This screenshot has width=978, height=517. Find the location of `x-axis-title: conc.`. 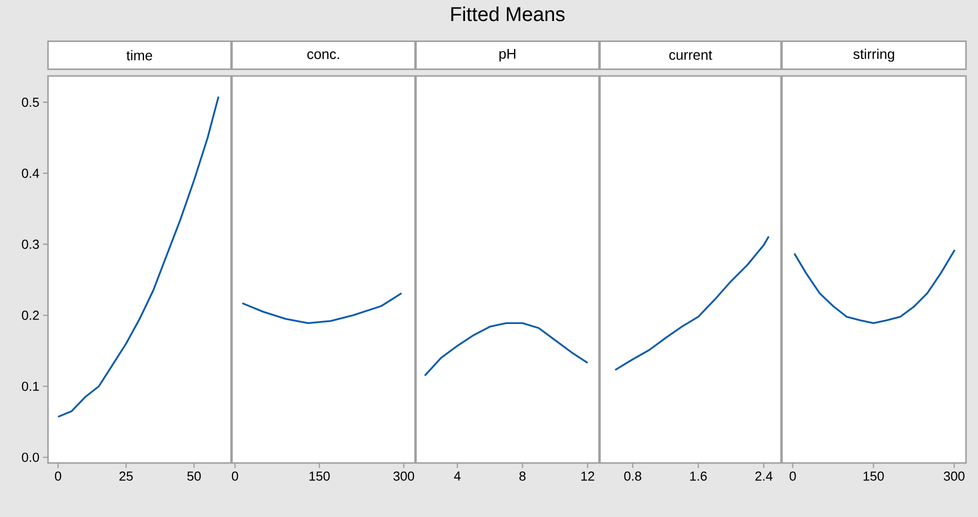

x-axis-title: conc. is located at coordinates (323, 55).